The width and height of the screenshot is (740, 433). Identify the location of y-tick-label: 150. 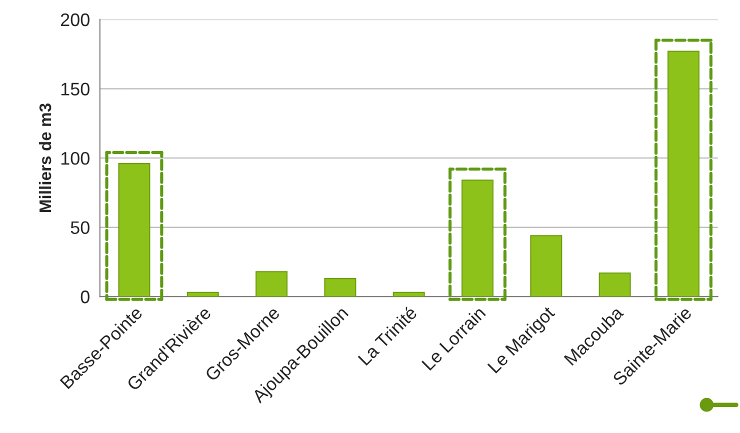
(75, 89).